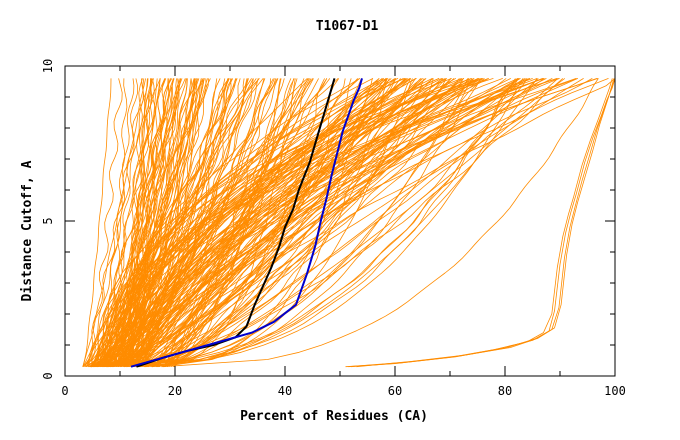 Image resolution: width=680 pixels, height=440 pixels. Describe the element at coordinates (48, 375) in the screenshot. I see `y-tick-label: 0` at that location.